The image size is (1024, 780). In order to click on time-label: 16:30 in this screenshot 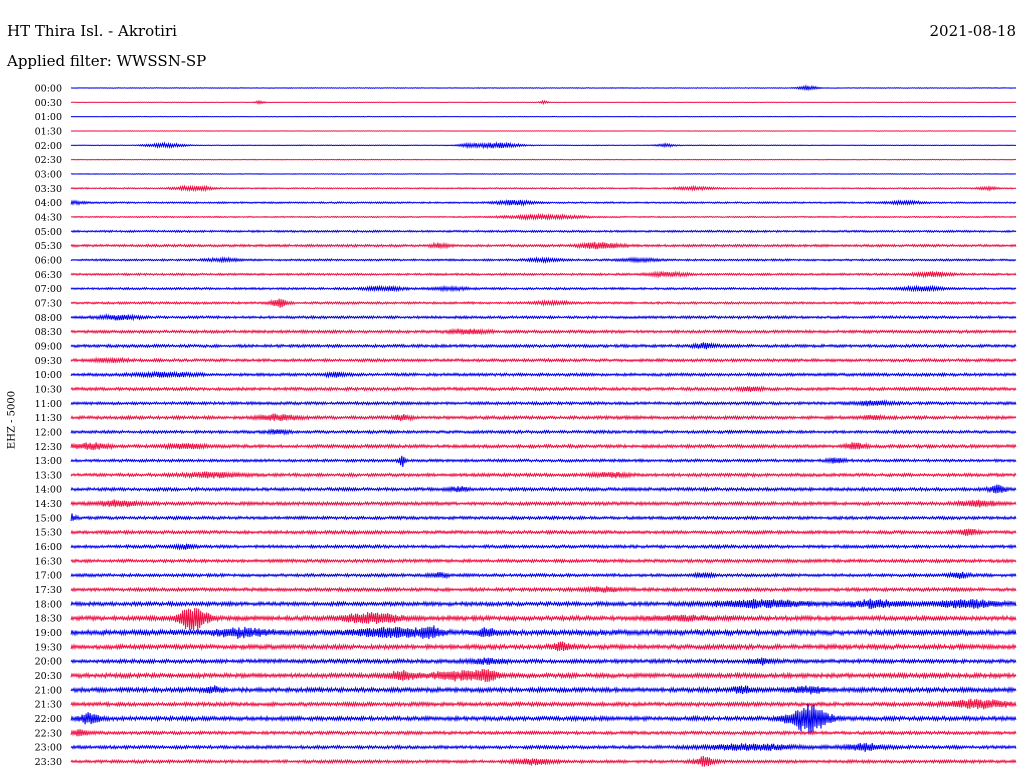, I will do `click(48, 561)`.